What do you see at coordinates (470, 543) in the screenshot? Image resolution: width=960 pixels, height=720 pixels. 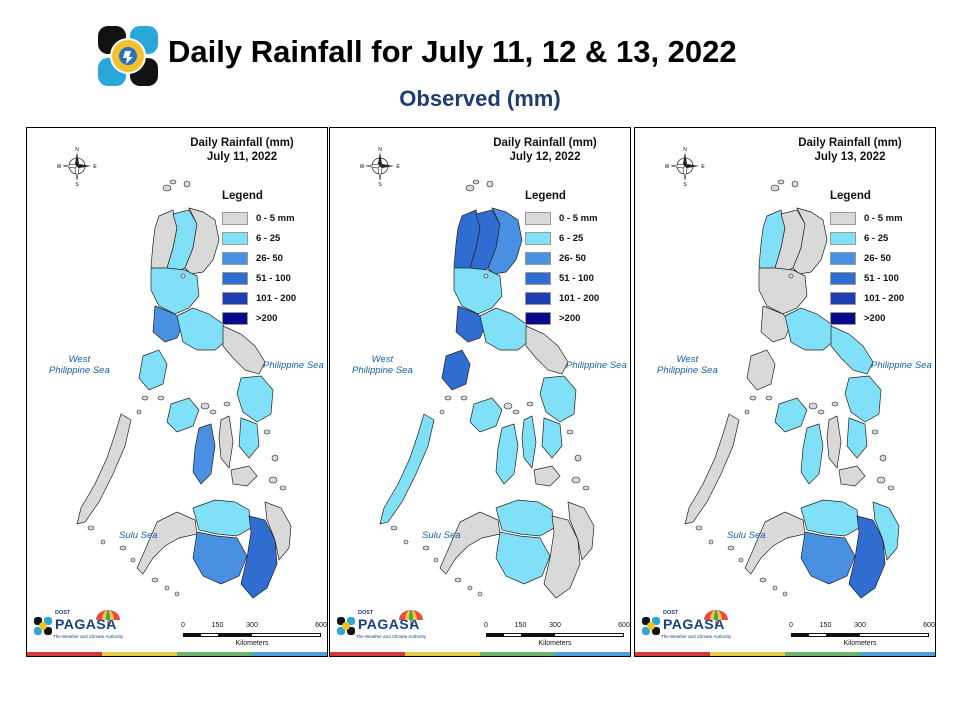 I see `region-zamboanga` at bounding box center [470, 543].